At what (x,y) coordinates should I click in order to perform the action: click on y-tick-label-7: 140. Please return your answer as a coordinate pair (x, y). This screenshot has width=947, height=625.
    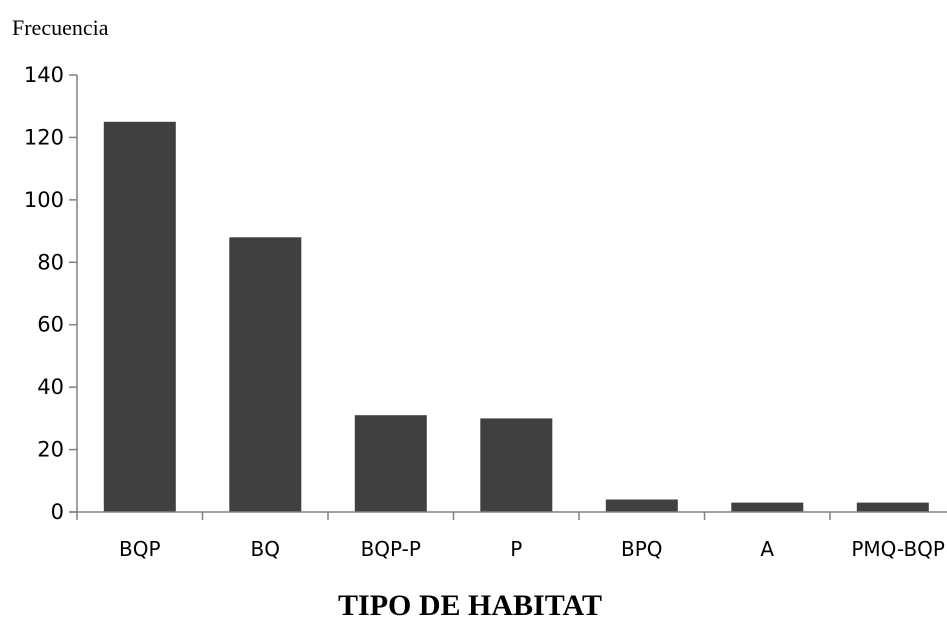
    Looking at the image, I should click on (44, 75).